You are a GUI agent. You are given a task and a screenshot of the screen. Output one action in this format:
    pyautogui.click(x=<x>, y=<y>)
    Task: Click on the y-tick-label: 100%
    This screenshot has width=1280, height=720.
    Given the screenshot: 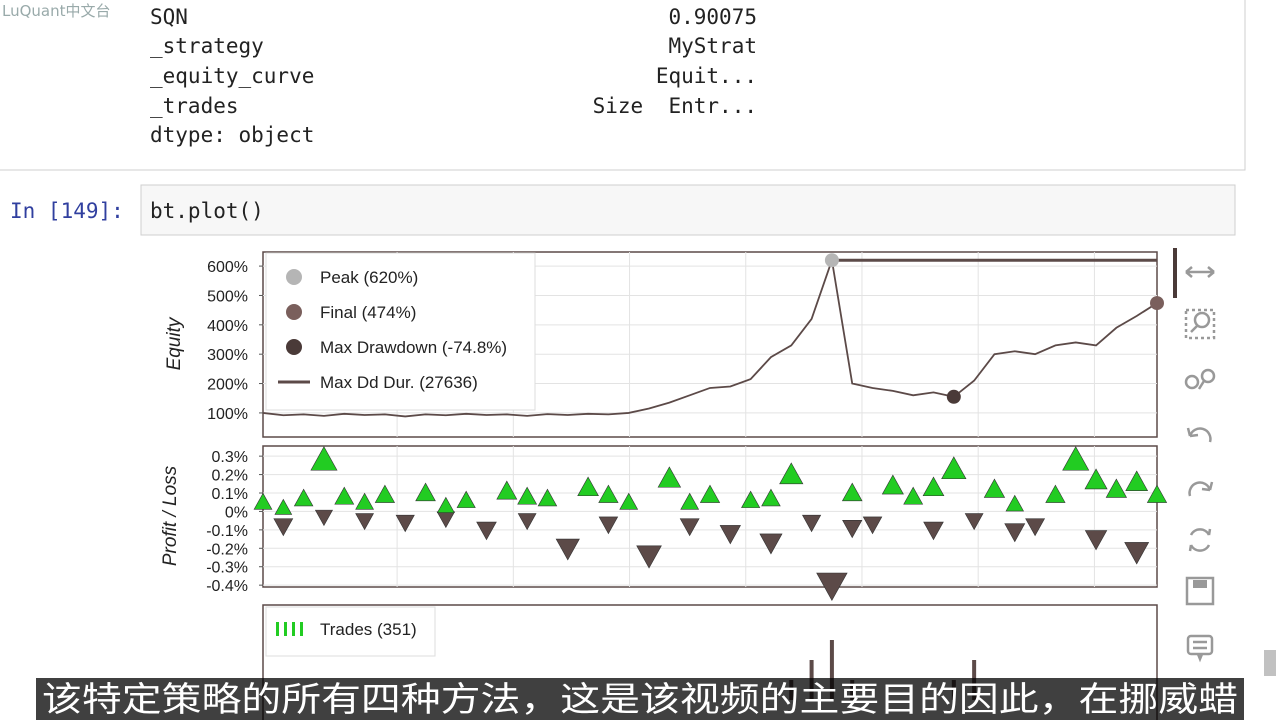 What is the action you would take?
    pyautogui.click(x=227, y=414)
    